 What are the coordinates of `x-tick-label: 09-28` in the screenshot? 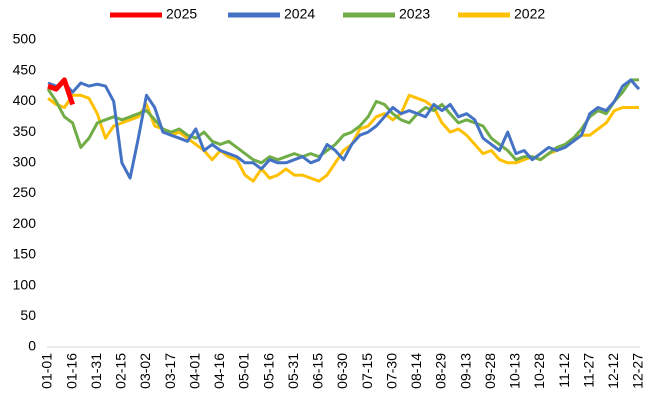 It's located at (490, 371).